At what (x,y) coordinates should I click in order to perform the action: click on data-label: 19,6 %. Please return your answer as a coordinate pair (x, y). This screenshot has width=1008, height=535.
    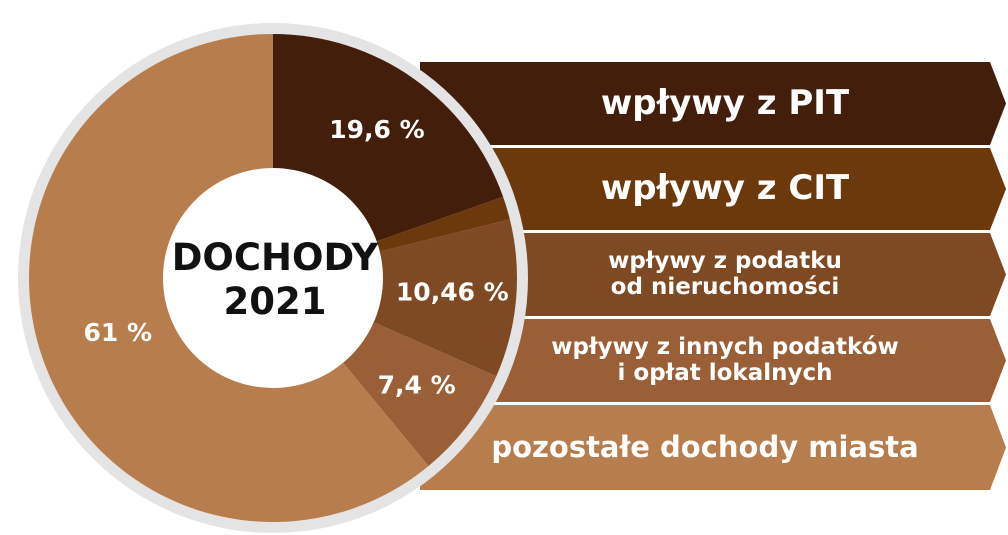
    Looking at the image, I should click on (376, 129).